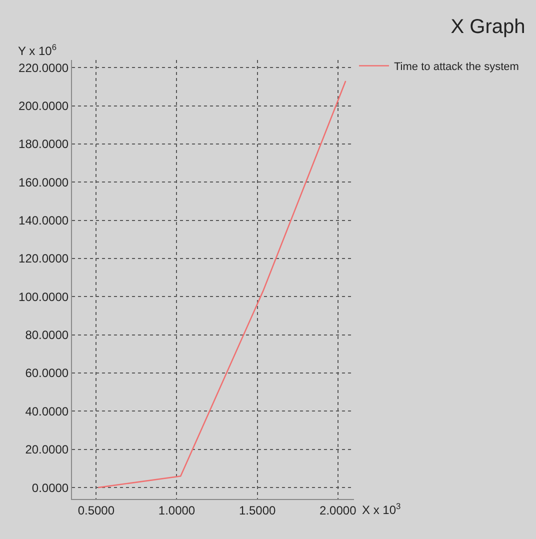 This screenshot has width=536, height=539. What do you see at coordinates (338, 510) in the screenshot?
I see `x-tick-label: 2.0000` at bounding box center [338, 510].